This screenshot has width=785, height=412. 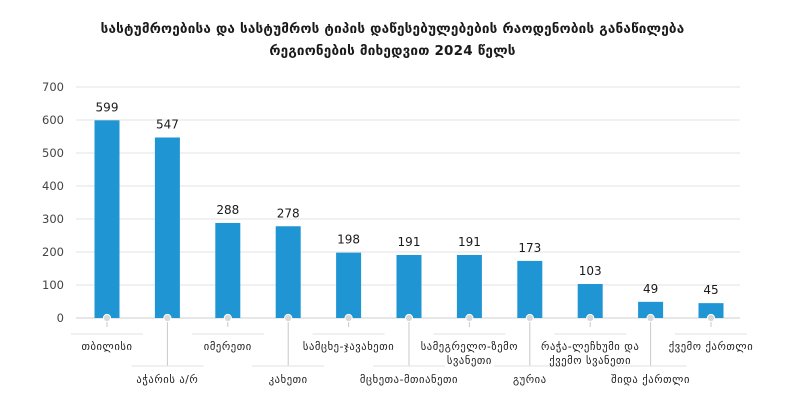 I want to click on category-label: რაჭა-ლეჩხუმი და, so click(x=590, y=347).